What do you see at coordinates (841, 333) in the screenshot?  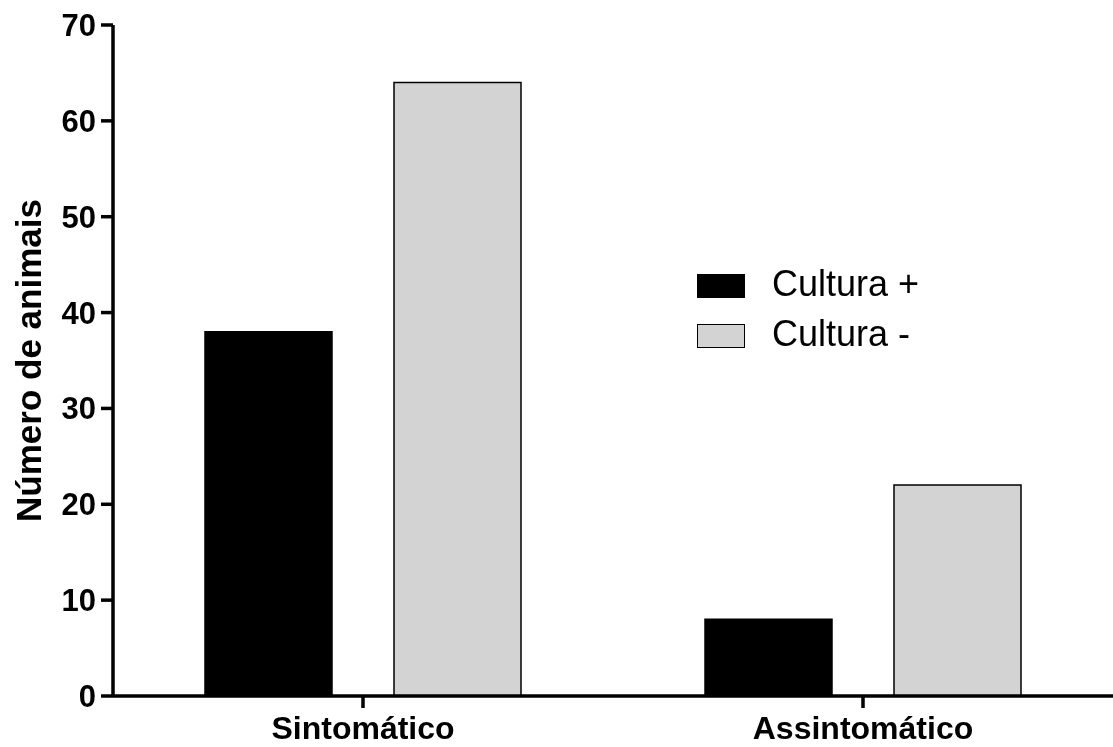 I see `legend-label: Cultura -` at bounding box center [841, 333].